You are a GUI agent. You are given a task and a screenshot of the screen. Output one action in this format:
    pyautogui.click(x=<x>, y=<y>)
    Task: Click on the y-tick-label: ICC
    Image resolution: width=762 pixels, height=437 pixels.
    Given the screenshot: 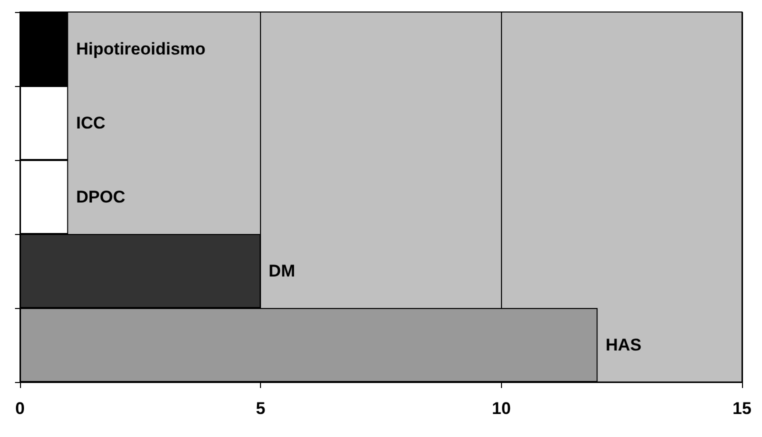 What is the action you would take?
    pyautogui.click(x=91, y=123)
    